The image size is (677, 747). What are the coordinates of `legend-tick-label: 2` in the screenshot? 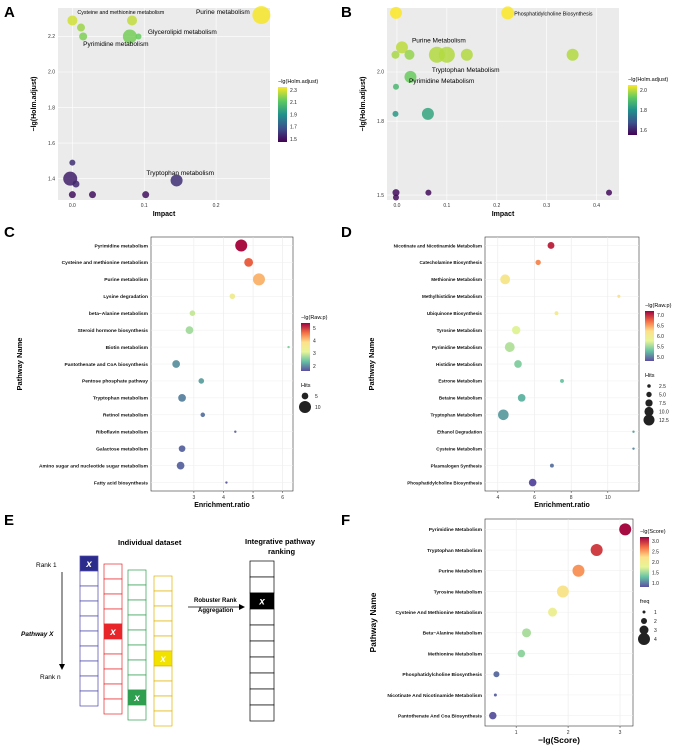 It's located at (314, 367).